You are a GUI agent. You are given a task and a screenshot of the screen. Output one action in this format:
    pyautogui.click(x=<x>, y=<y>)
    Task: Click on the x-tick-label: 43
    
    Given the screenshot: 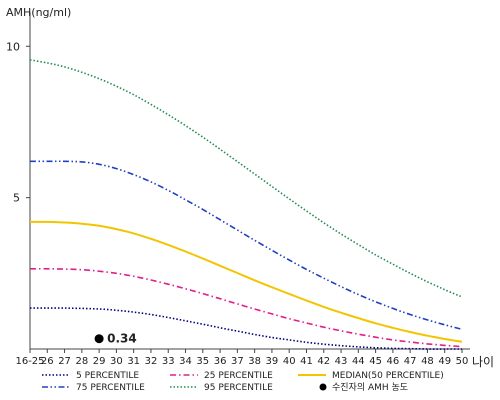 What is the action you would take?
    pyautogui.click(x=341, y=361)
    